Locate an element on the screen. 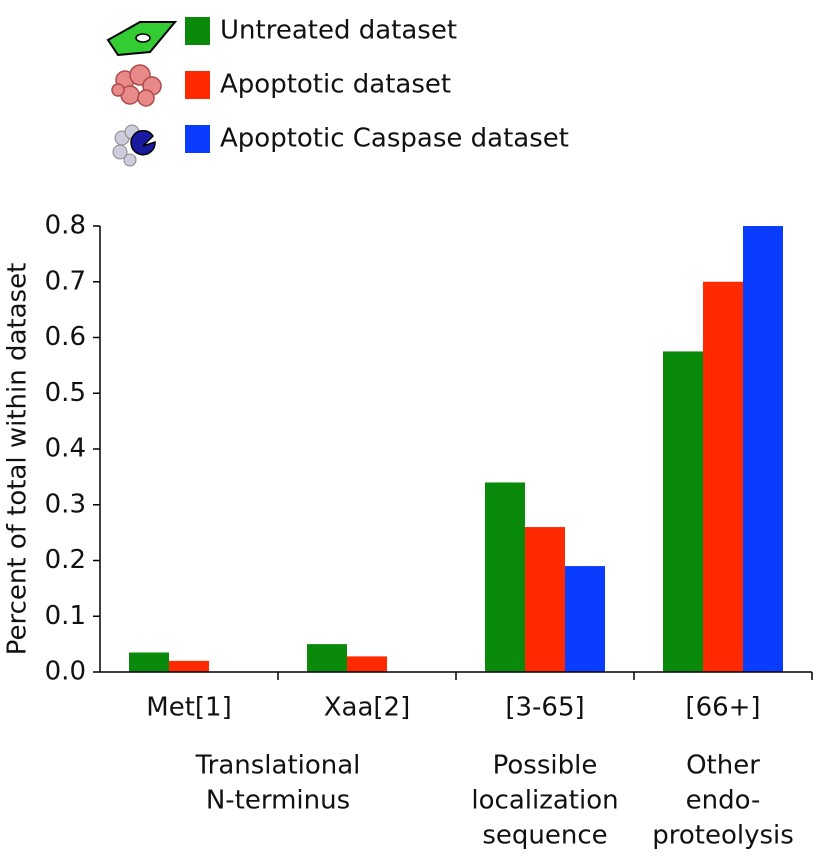  category-group-label: proteolysis is located at coordinates (723, 836).